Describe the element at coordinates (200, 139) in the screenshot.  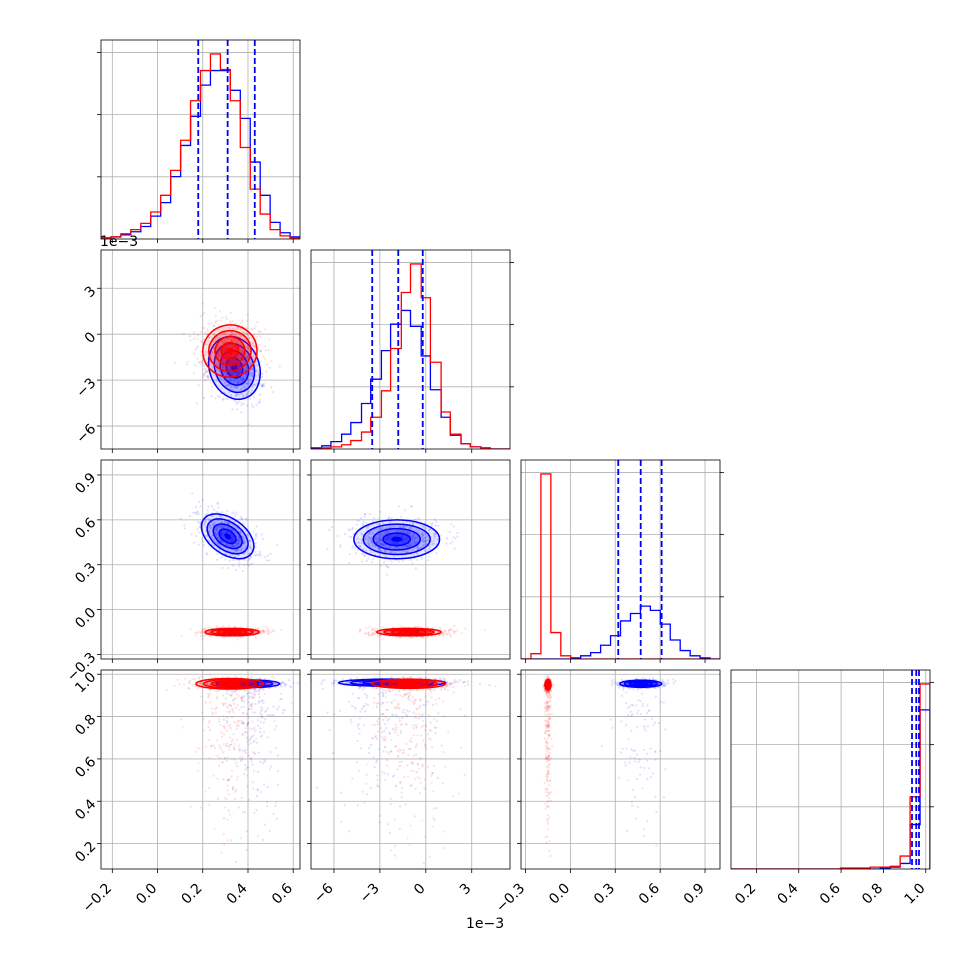
I see `panel-content` at that location.